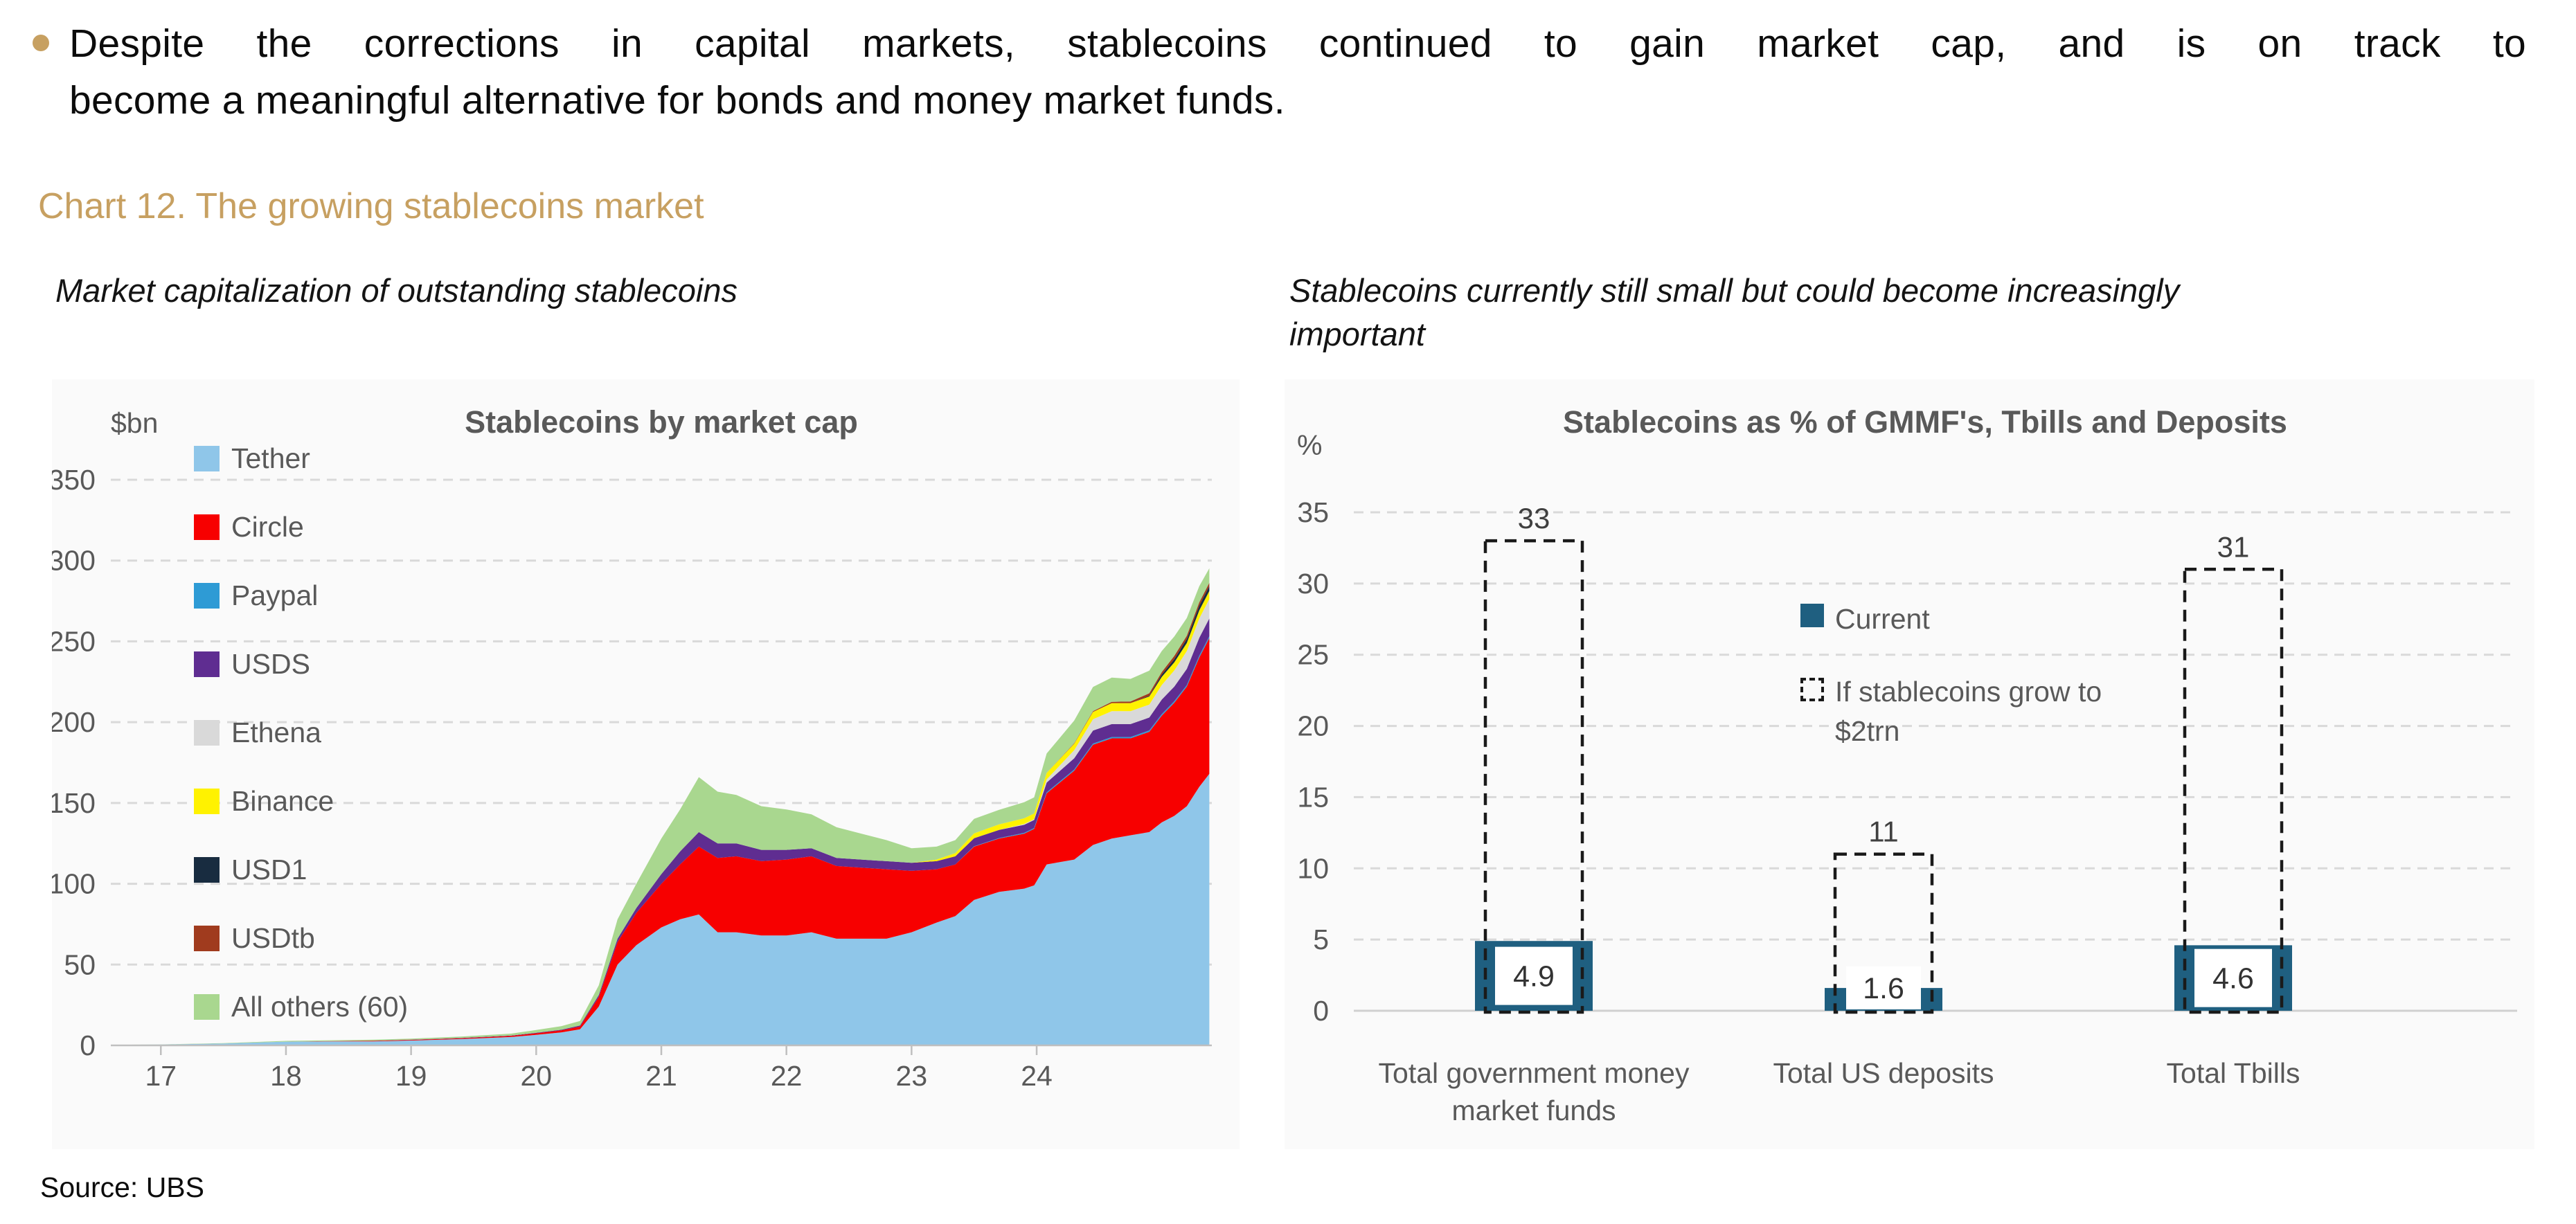 This screenshot has height=1224, width=2576. Describe the element at coordinates (1313, 797) in the screenshot. I see `axis-label: 15` at that location.